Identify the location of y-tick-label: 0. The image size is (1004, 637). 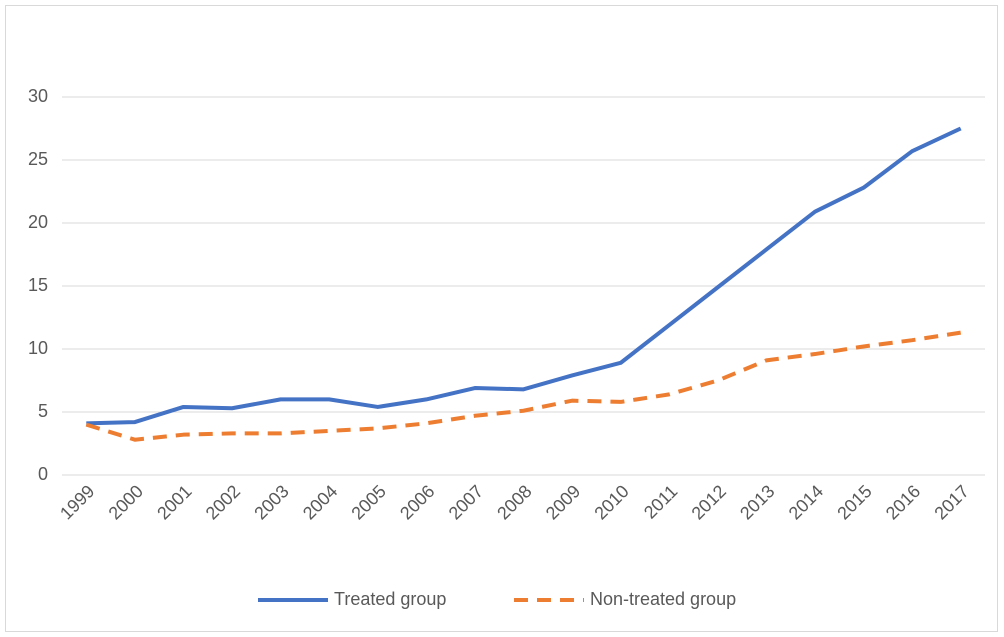
(43, 474).